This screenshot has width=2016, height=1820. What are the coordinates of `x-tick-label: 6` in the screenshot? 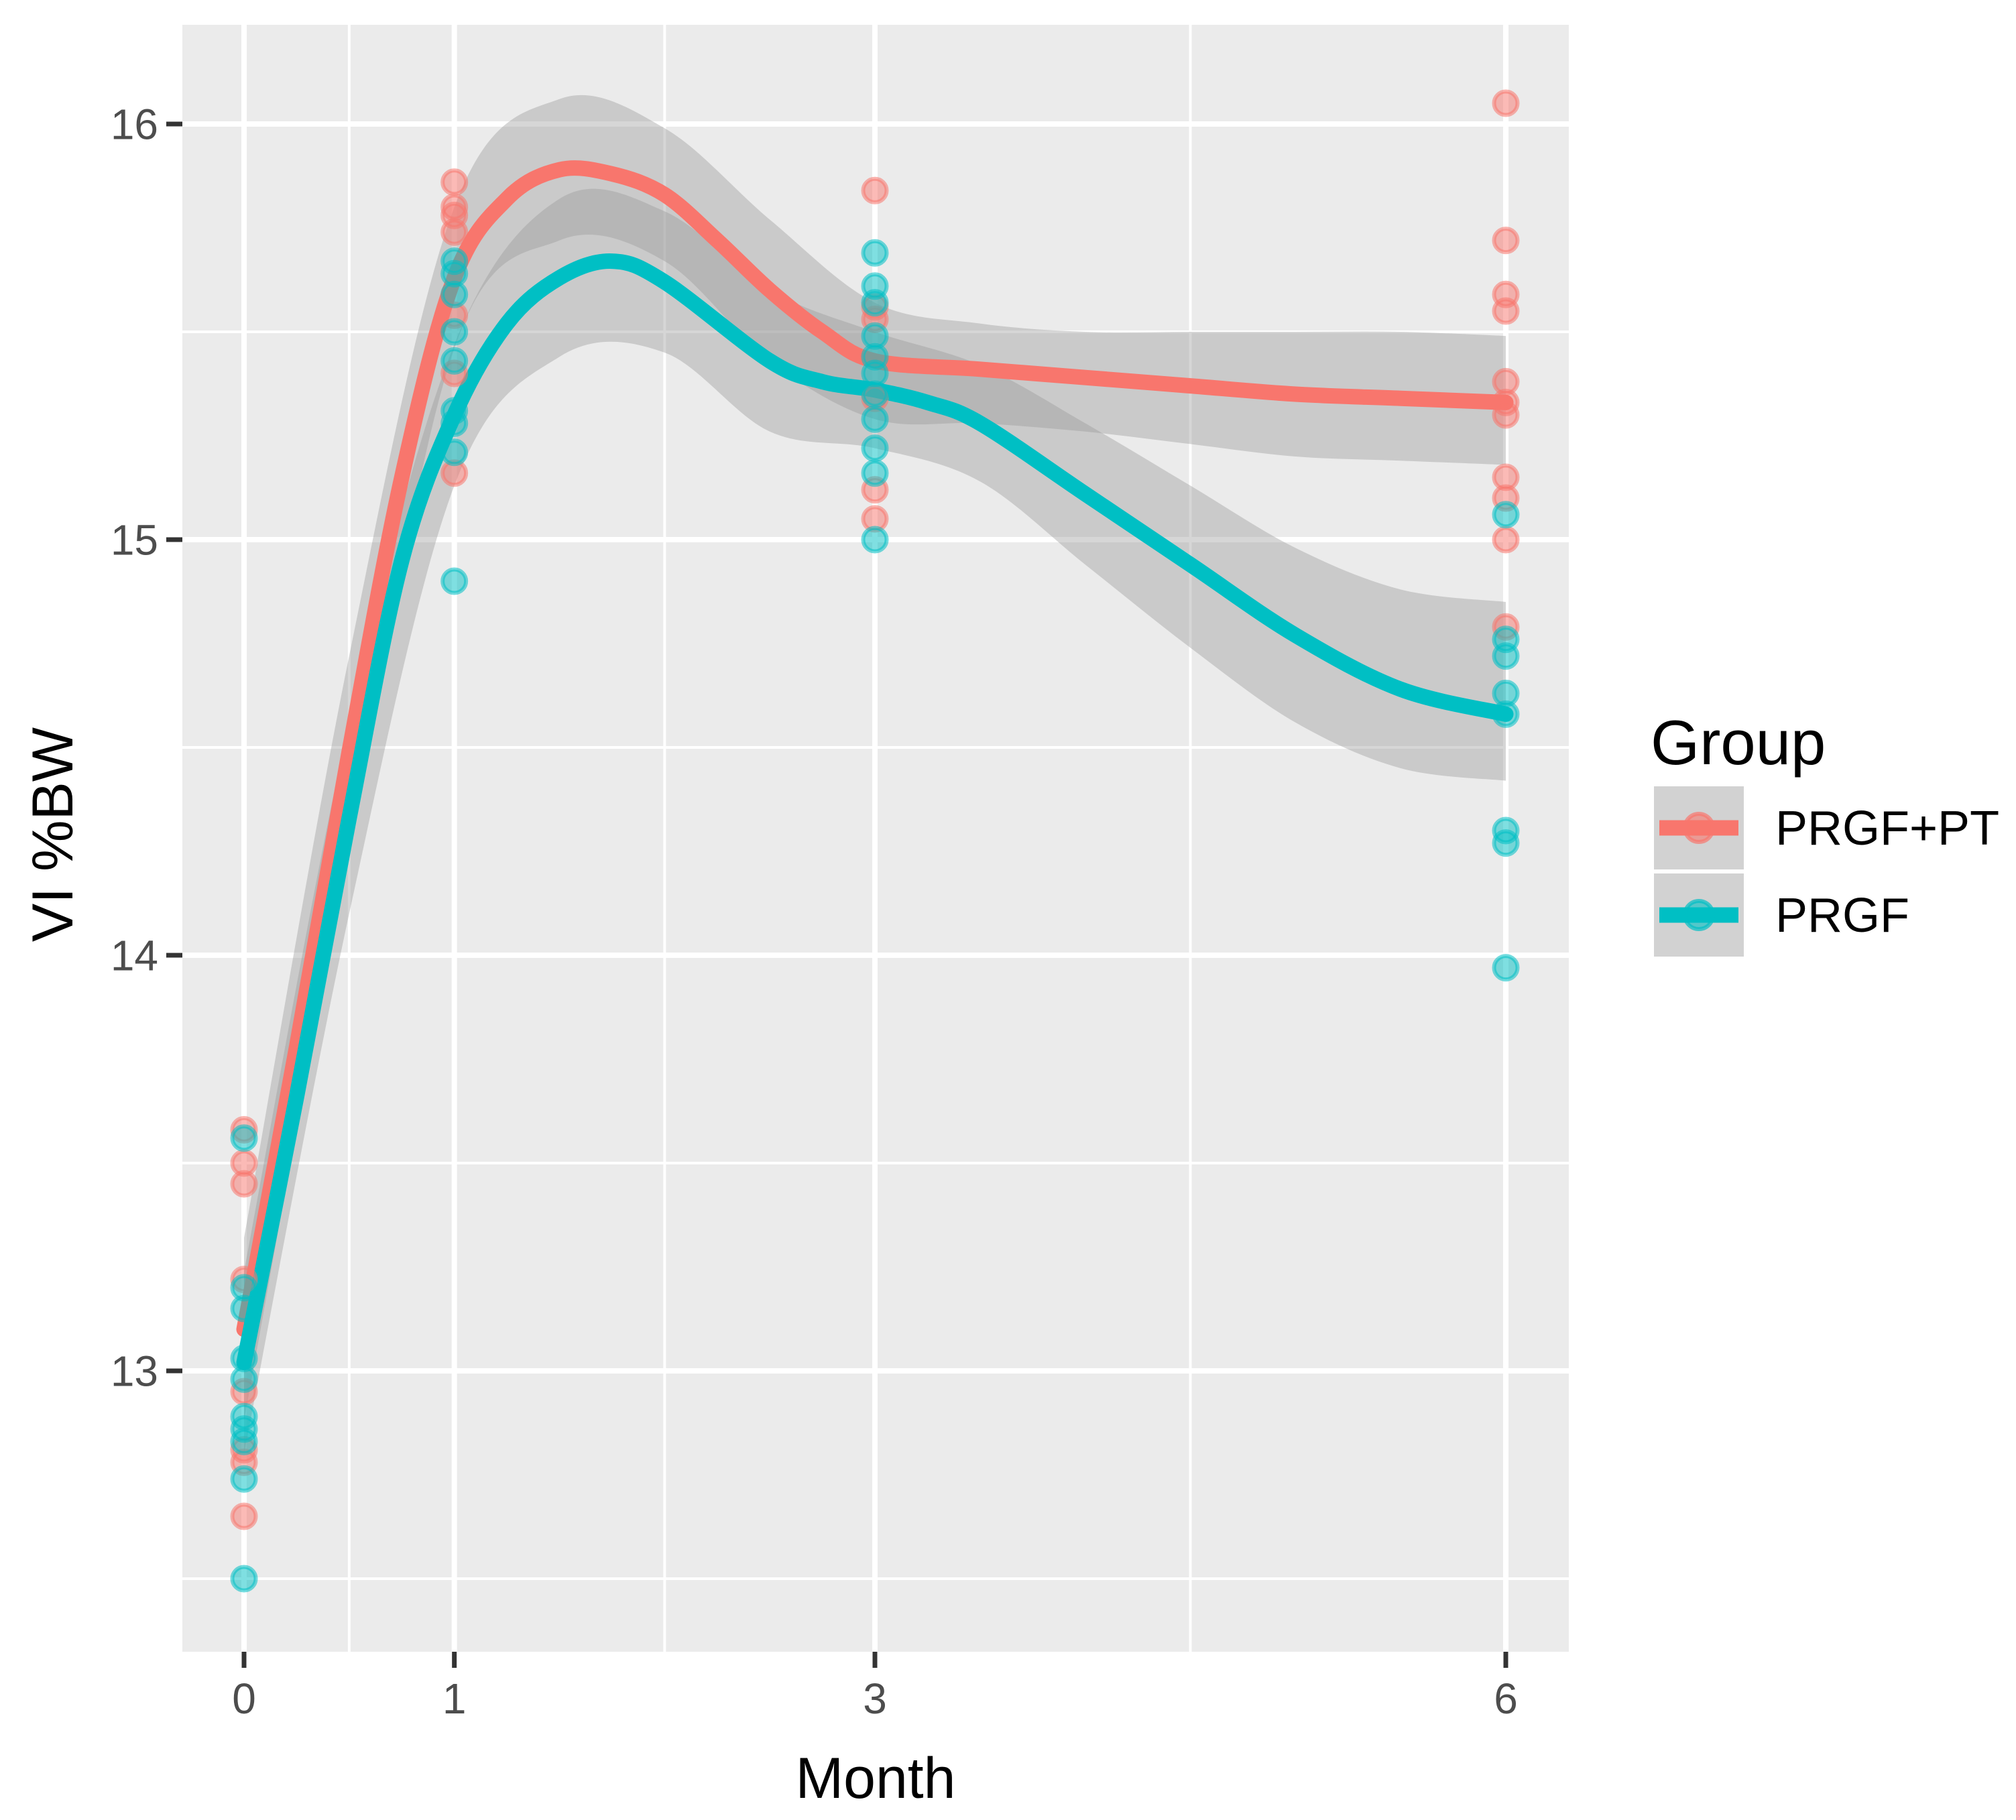 It's located at (1506, 1699).